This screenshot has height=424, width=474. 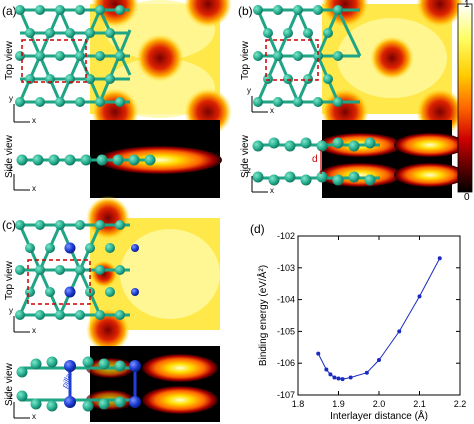 What do you see at coordinates (286, 395) in the screenshot?
I see `y-tick-label: -107` at bounding box center [286, 395].